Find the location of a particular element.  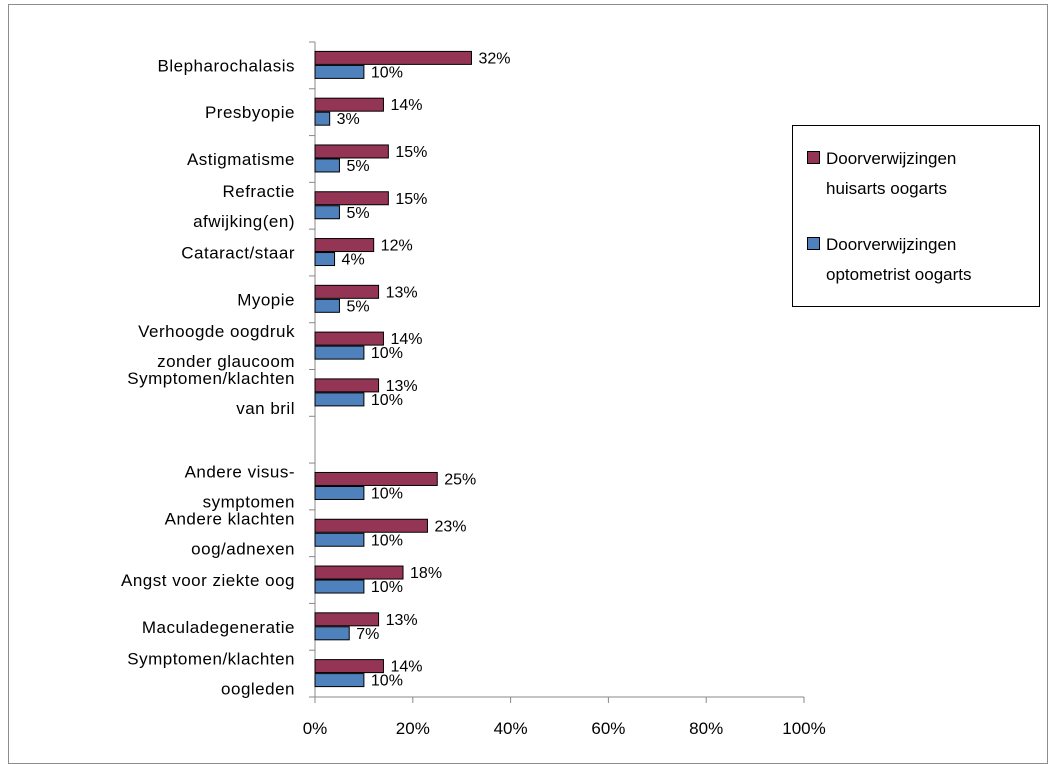

legend-label-optometrist-line-1: Doorverwijzingen is located at coordinates (891, 244).